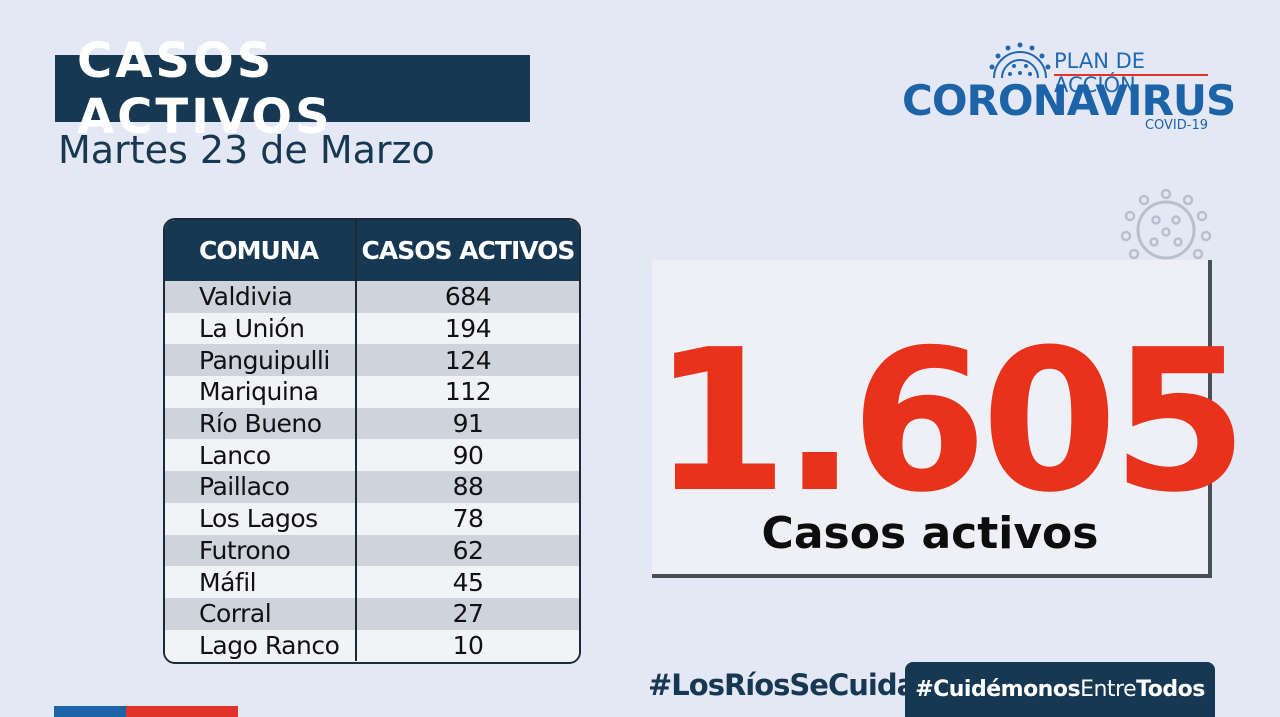  I want to click on logo-sub: COVID-19, so click(1176, 125).